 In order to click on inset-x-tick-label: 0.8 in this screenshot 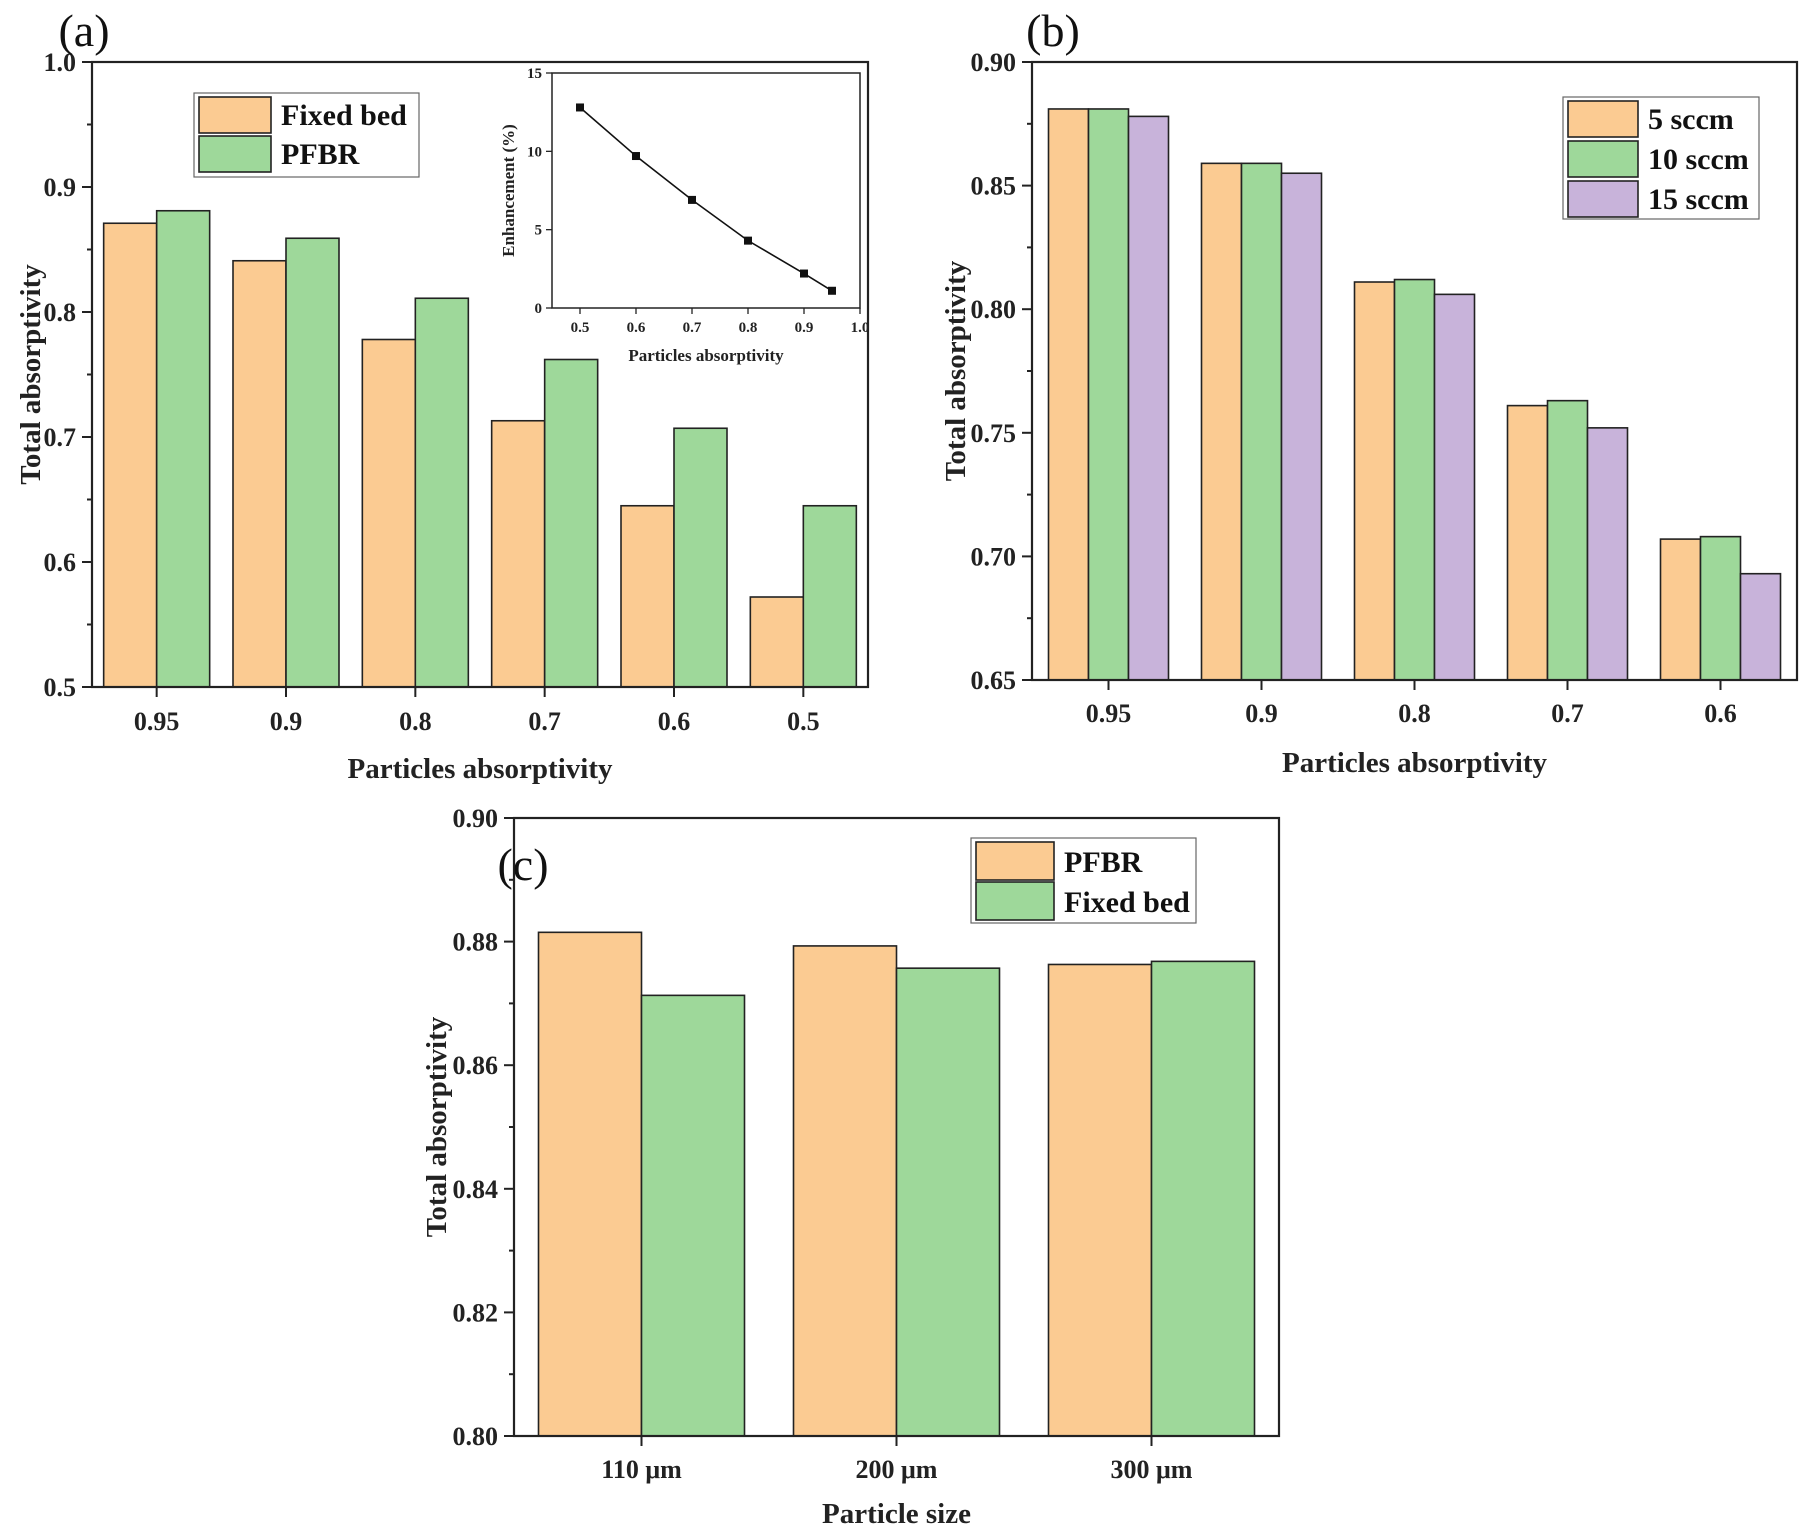, I will do `click(748, 328)`.